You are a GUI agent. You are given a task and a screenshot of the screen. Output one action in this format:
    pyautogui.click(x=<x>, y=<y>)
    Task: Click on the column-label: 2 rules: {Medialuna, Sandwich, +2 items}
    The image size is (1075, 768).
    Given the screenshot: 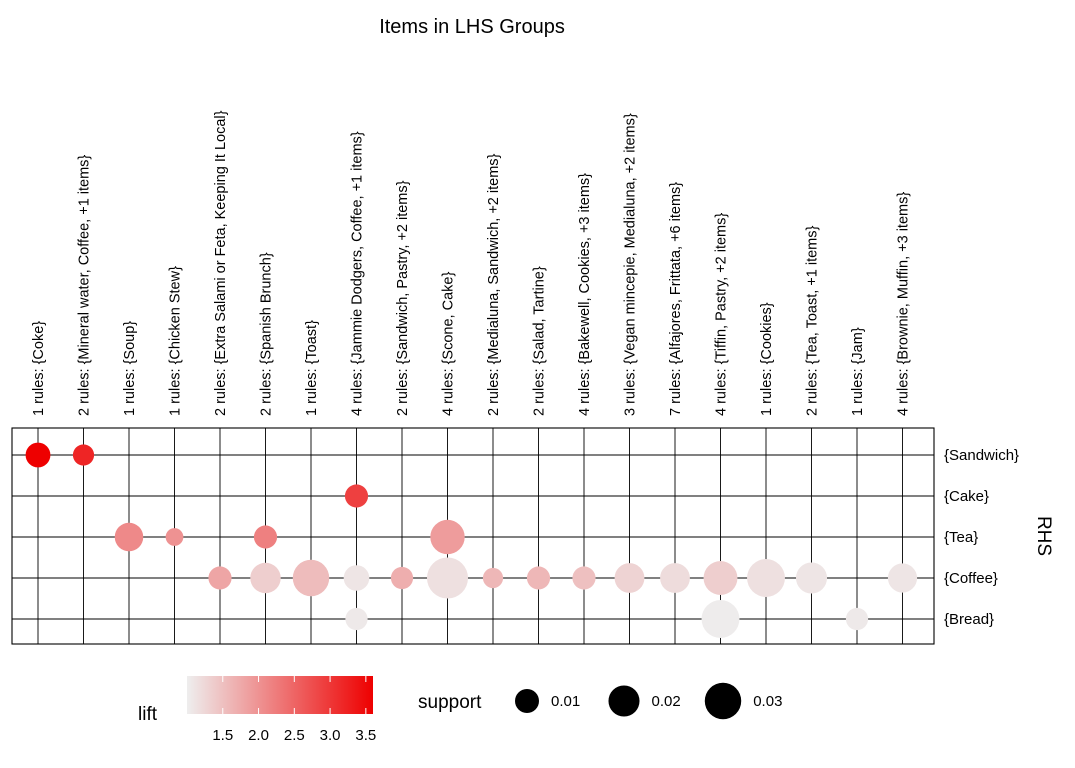 What is the action you would take?
    pyautogui.click(x=494, y=284)
    